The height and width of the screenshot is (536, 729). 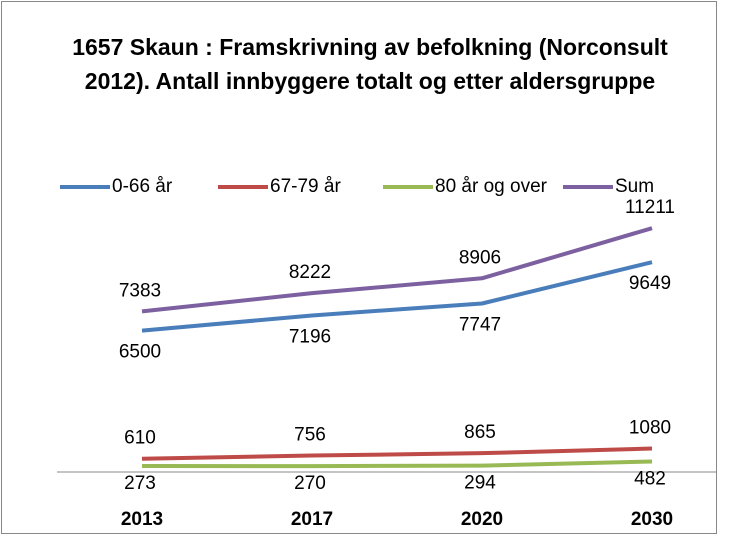 I want to click on data-label: 9649, so click(x=650, y=283).